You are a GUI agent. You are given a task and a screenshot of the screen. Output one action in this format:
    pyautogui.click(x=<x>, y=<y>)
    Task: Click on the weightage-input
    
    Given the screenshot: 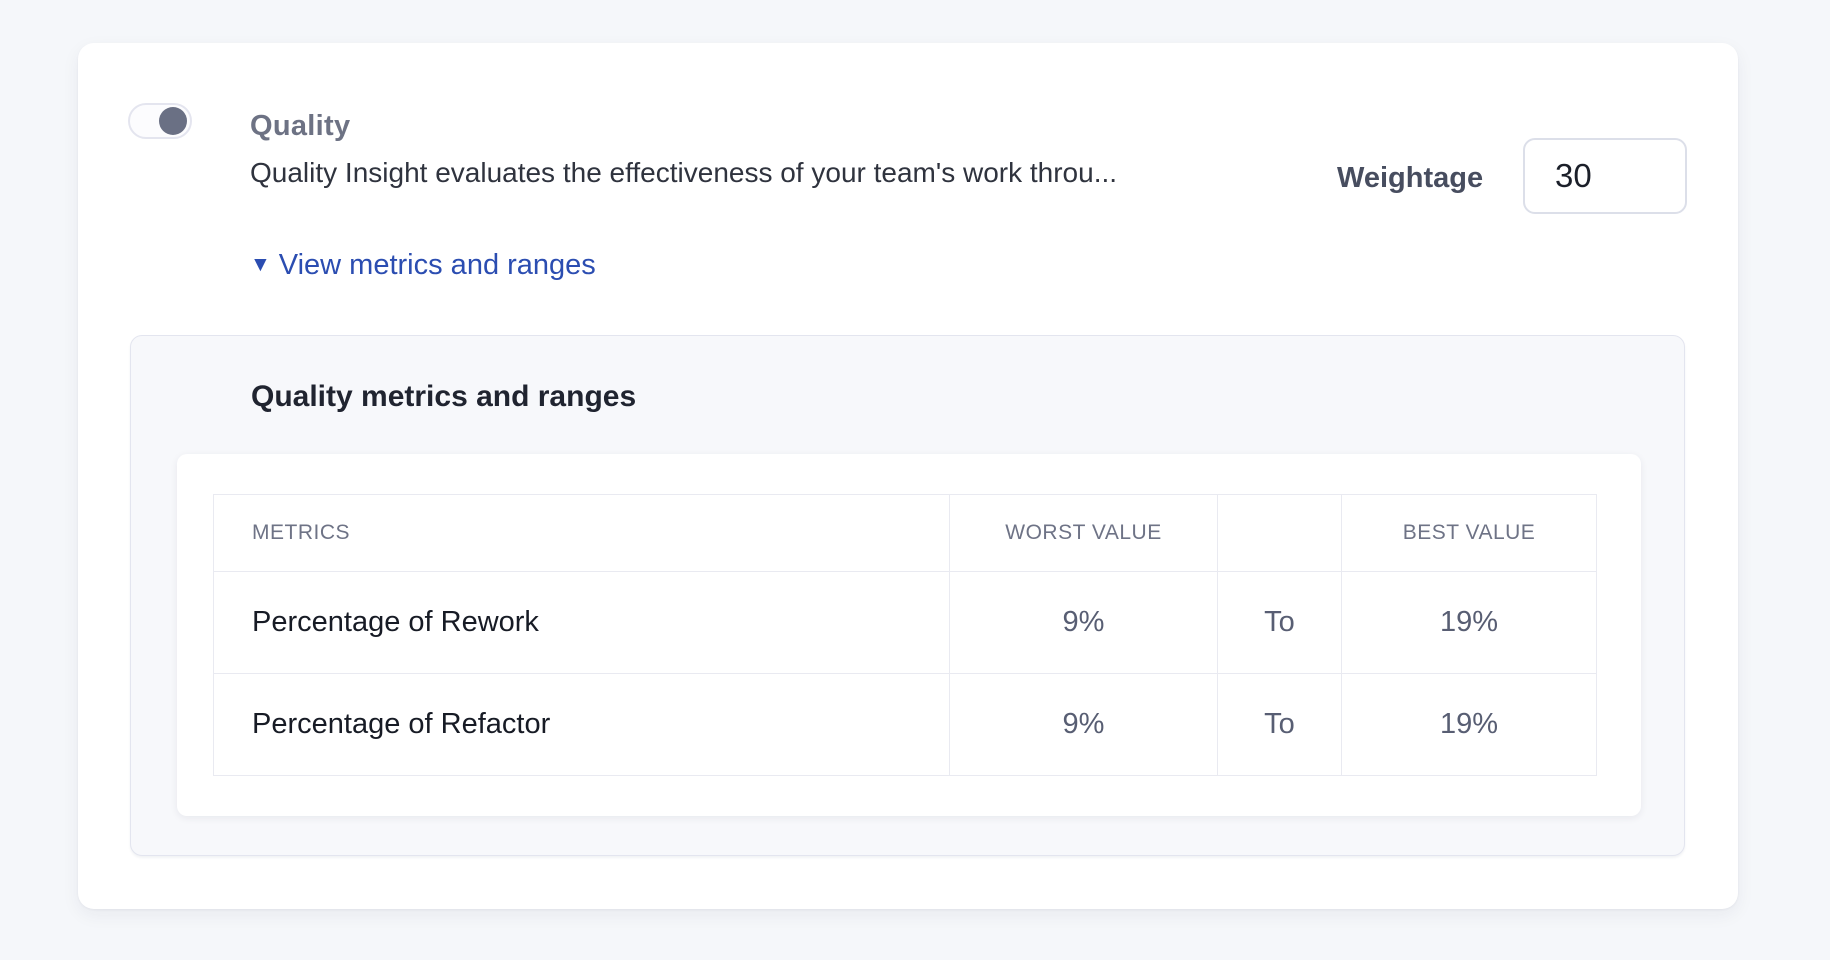 What is the action you would take?
    pyautogui.click(x=1605, y=176)
    